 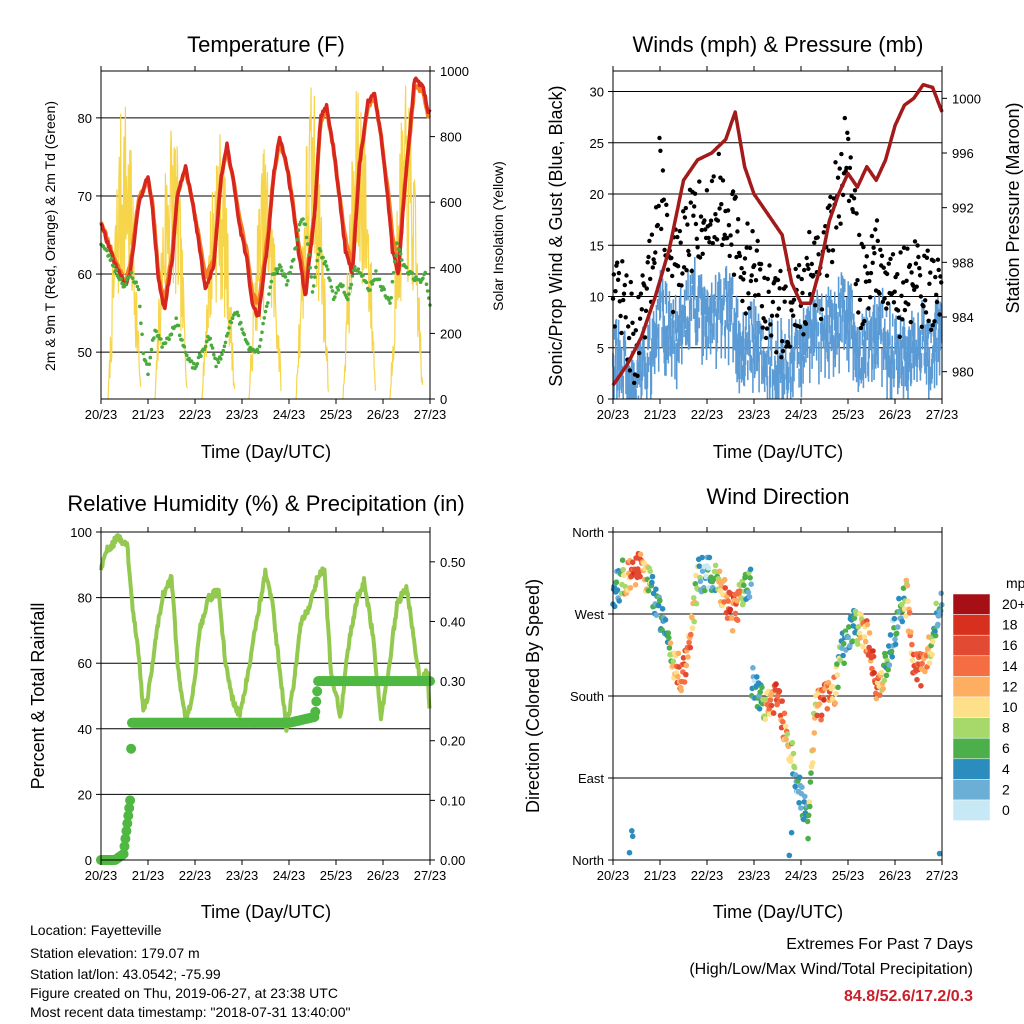 What do you see at coordinates (966, 98) in the screenshot?
I see `wind-ytick-right-label: 1000` at bounding box center [966, 98].